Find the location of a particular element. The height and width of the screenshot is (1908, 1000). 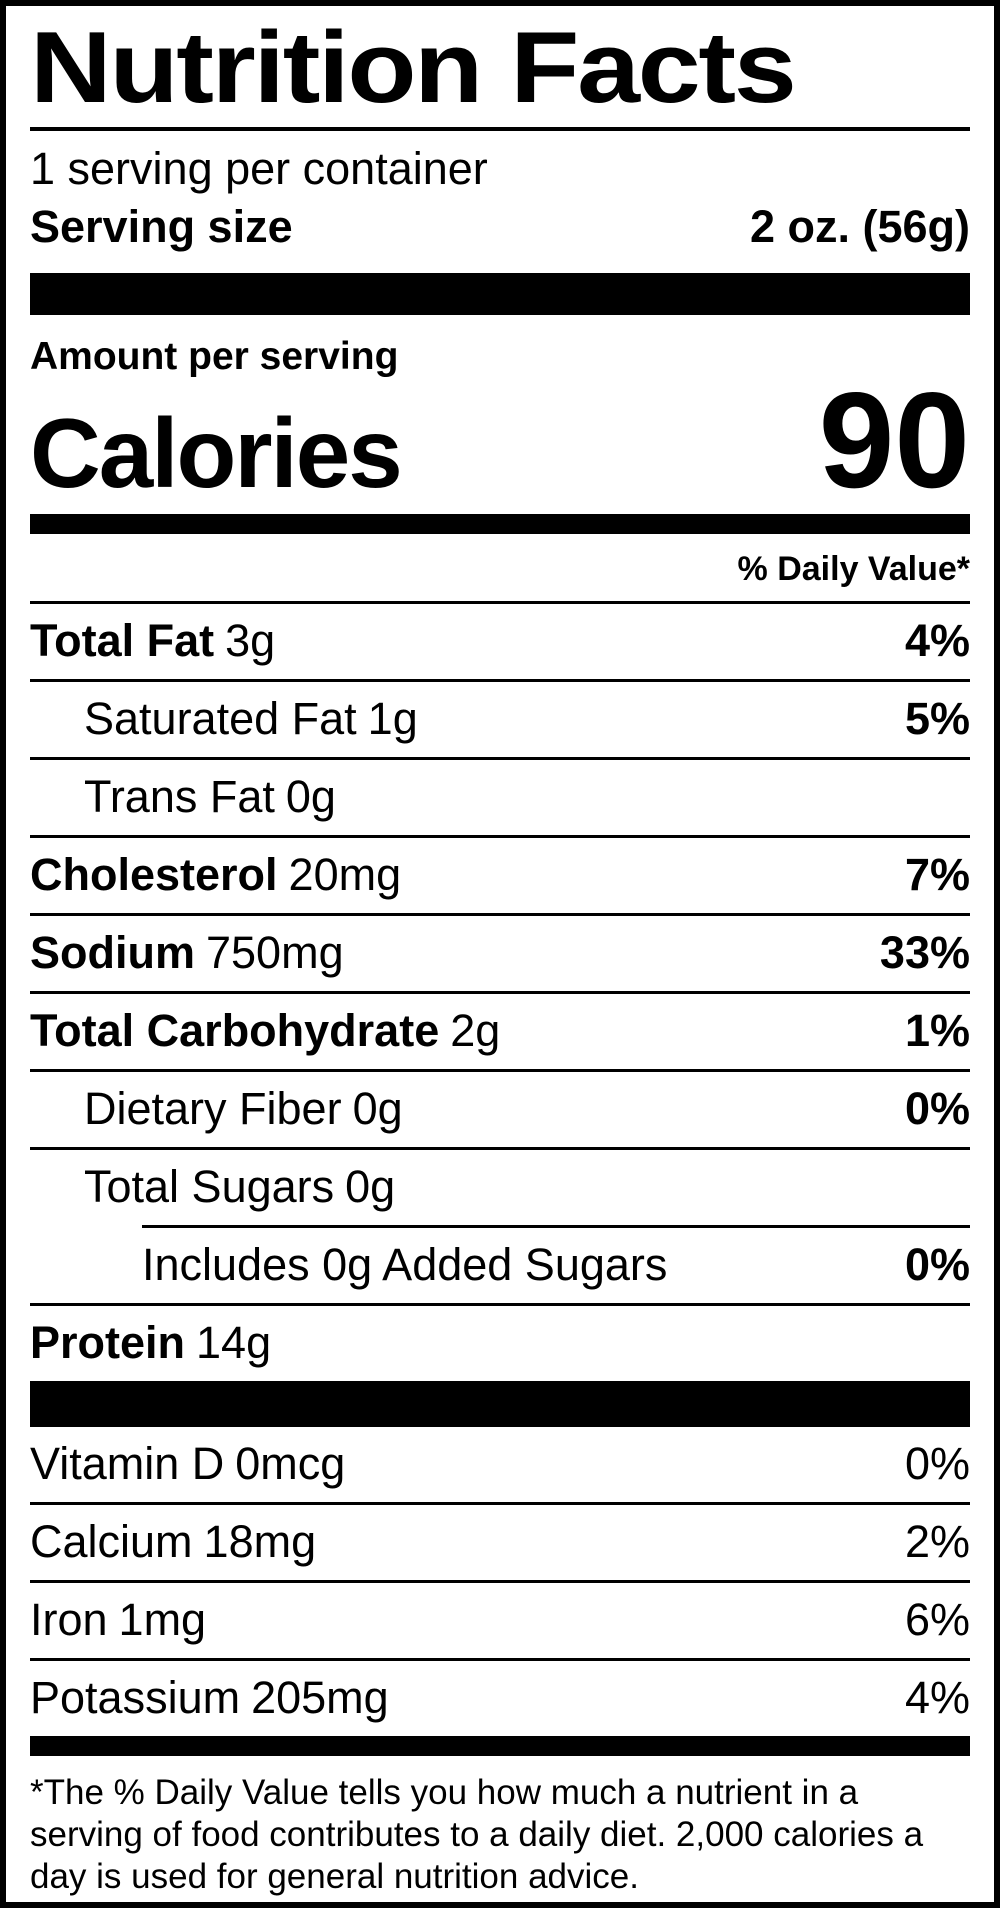

vitamin-name-amount: Potassium 205mg is located at coordinates (209, 1698).